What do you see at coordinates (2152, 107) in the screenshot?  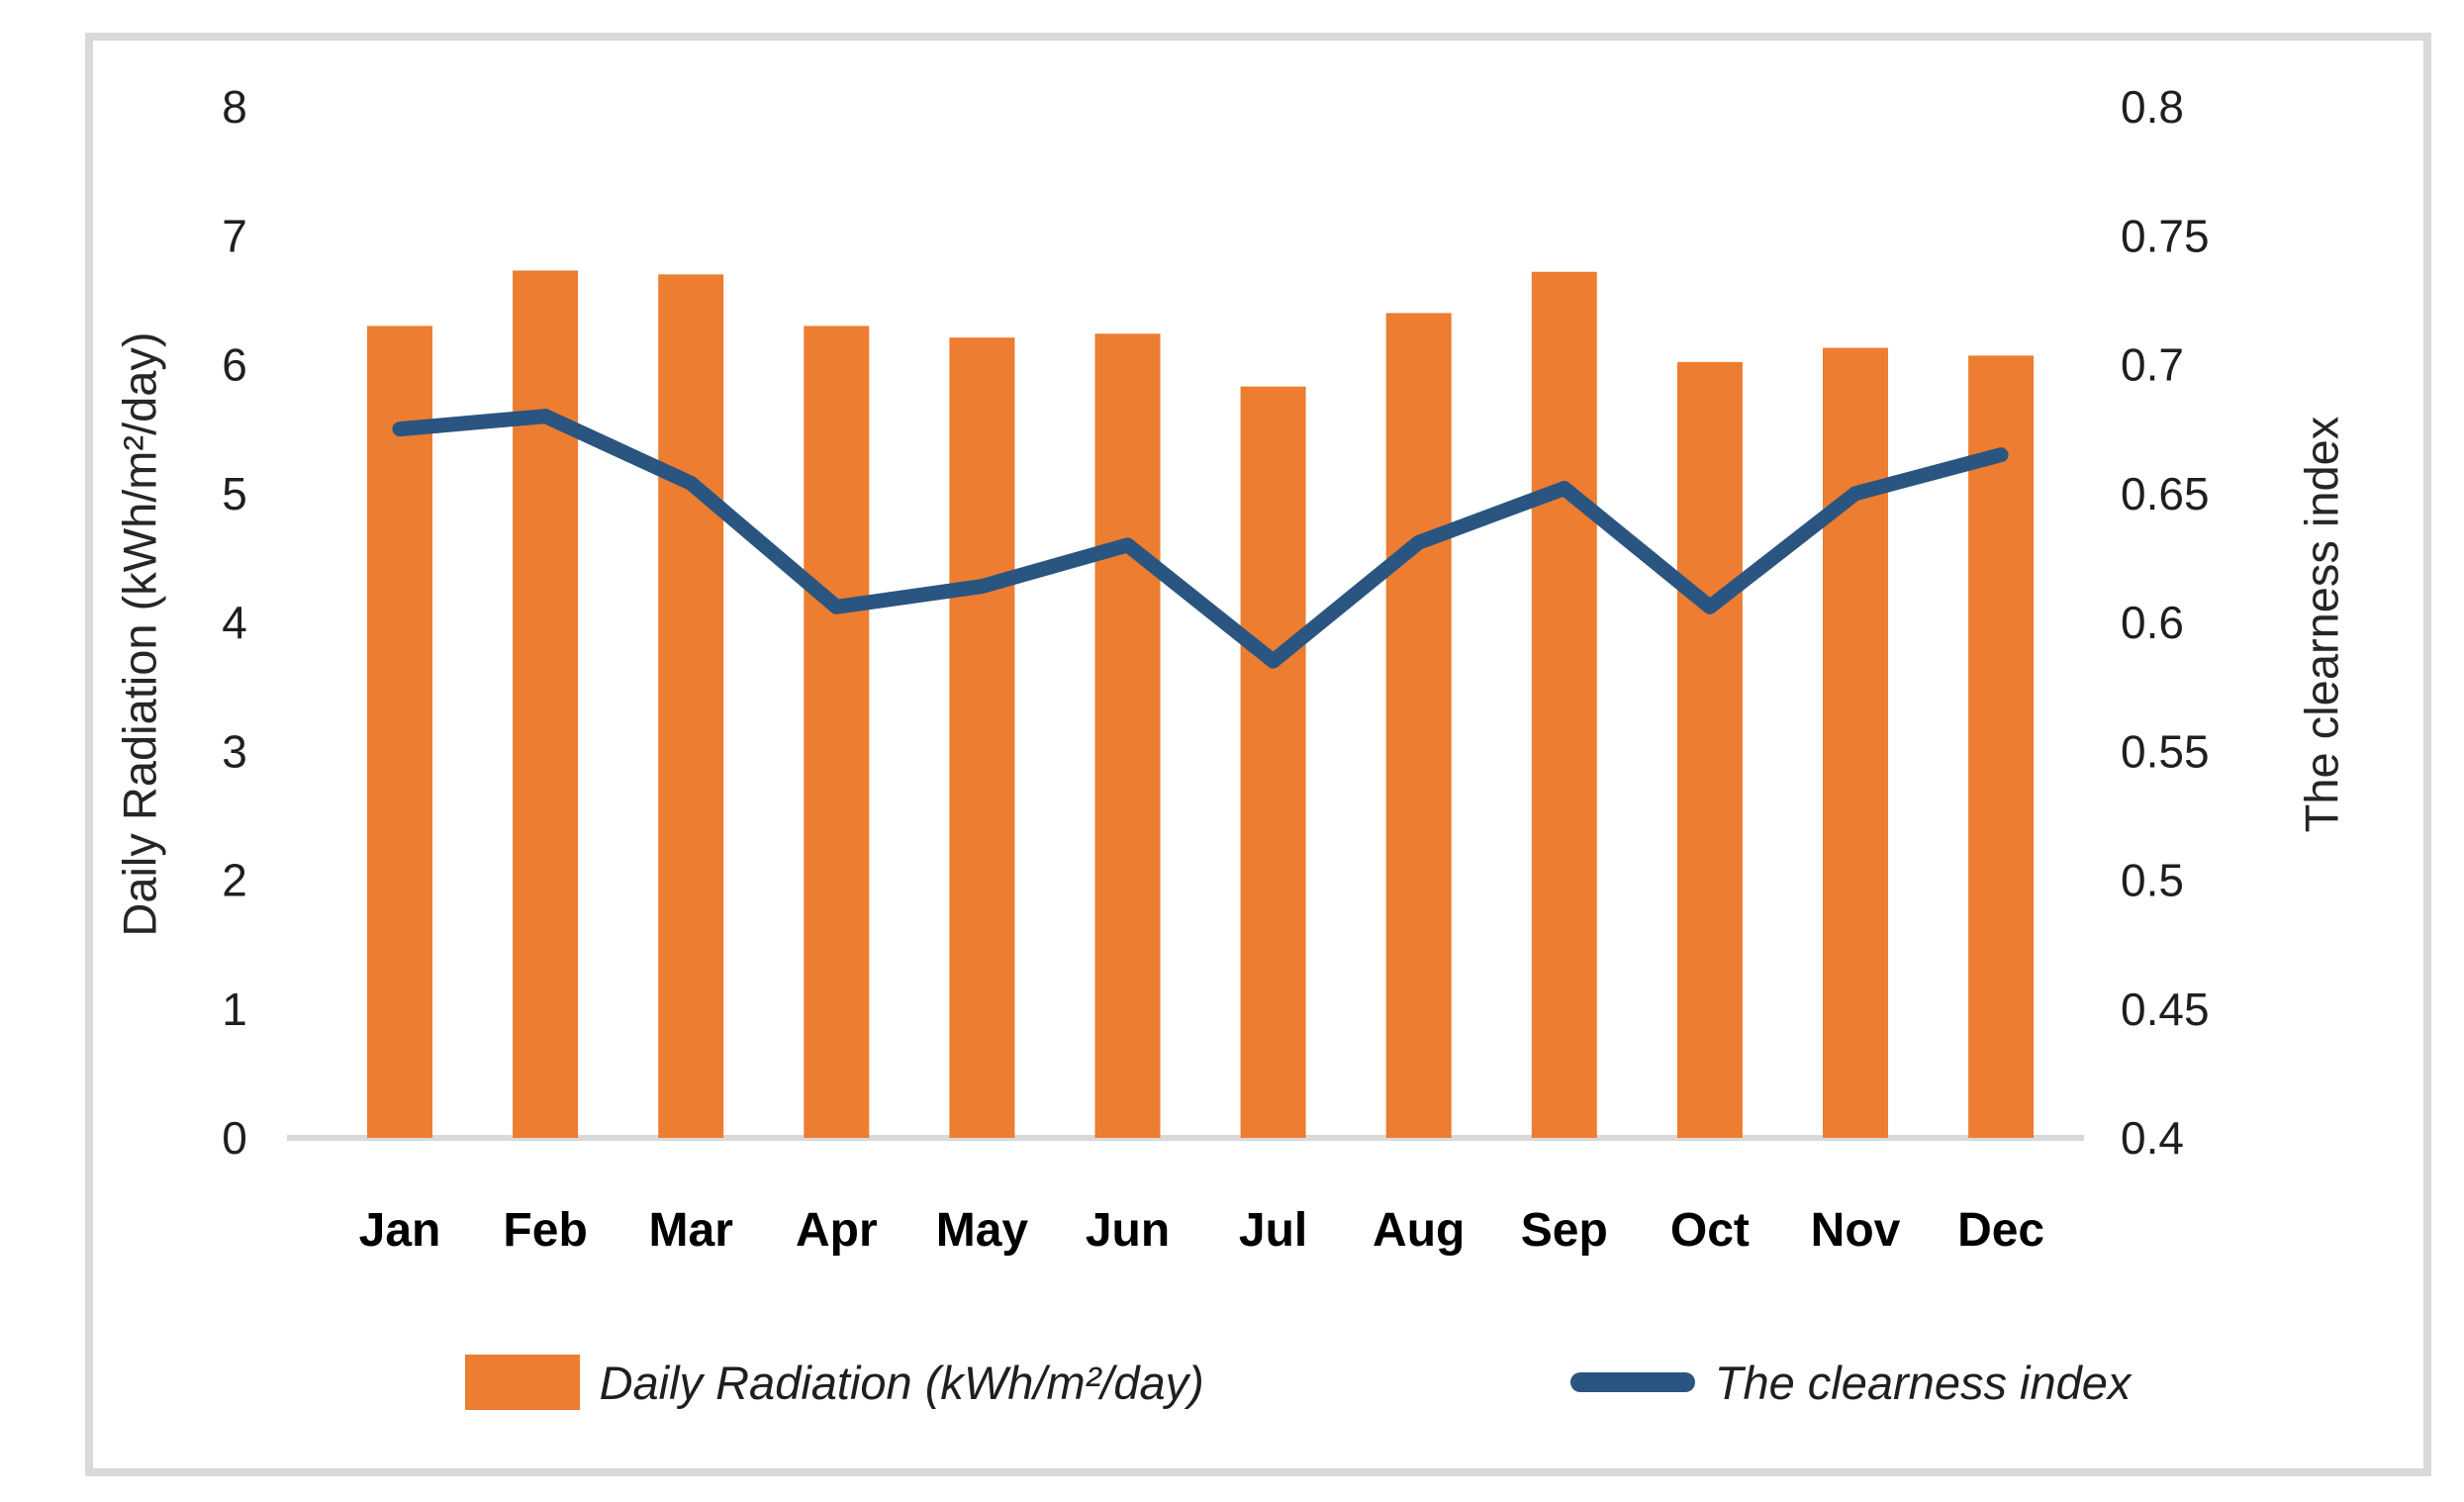 I see `right-axis-tick-0.8: 0.8` at bounding box center [2152, 107].